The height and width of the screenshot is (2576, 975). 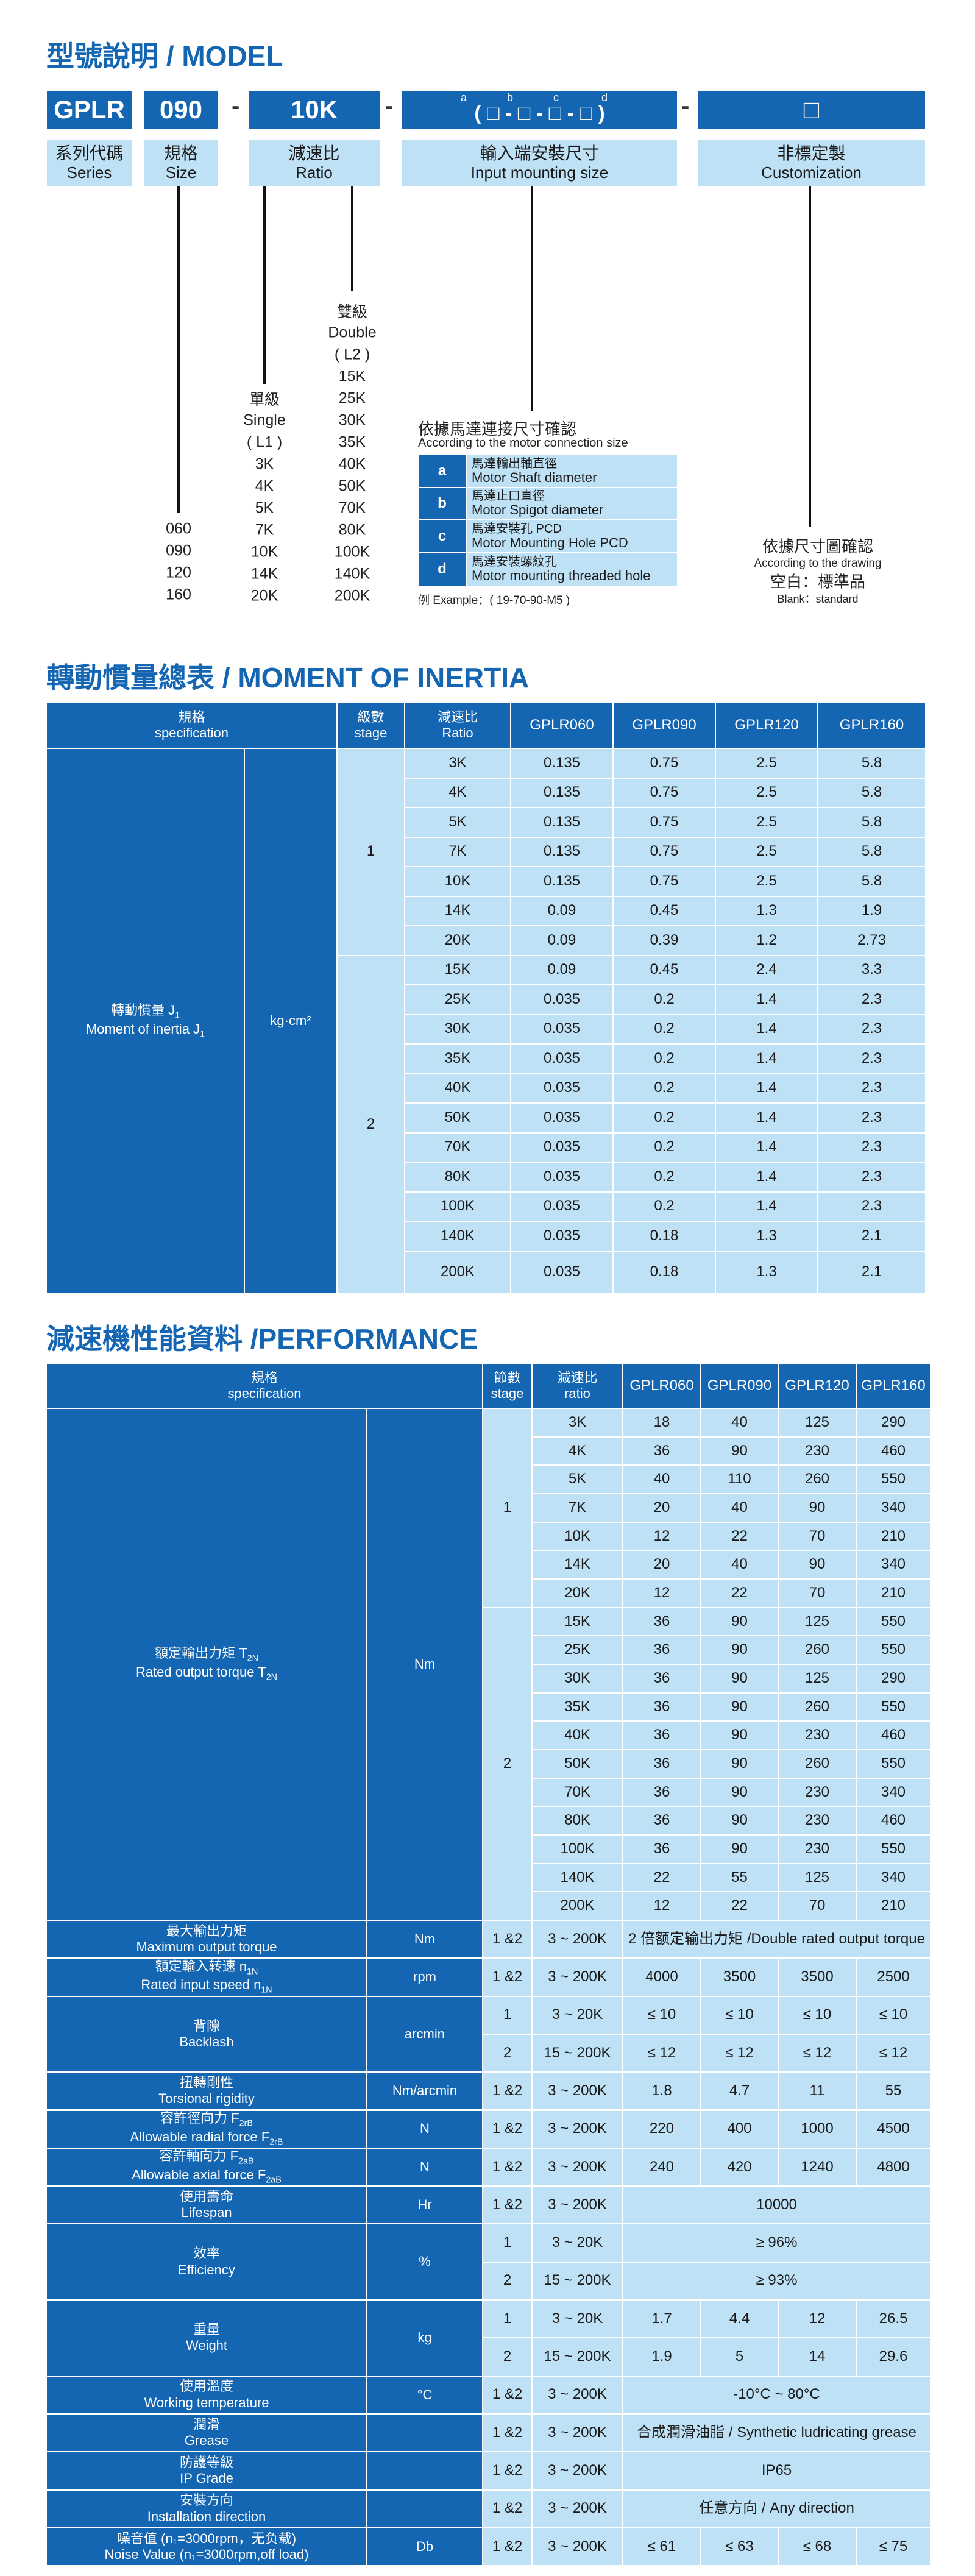 I want to click on text: 安裝方向, so click(x=206, y=2500).